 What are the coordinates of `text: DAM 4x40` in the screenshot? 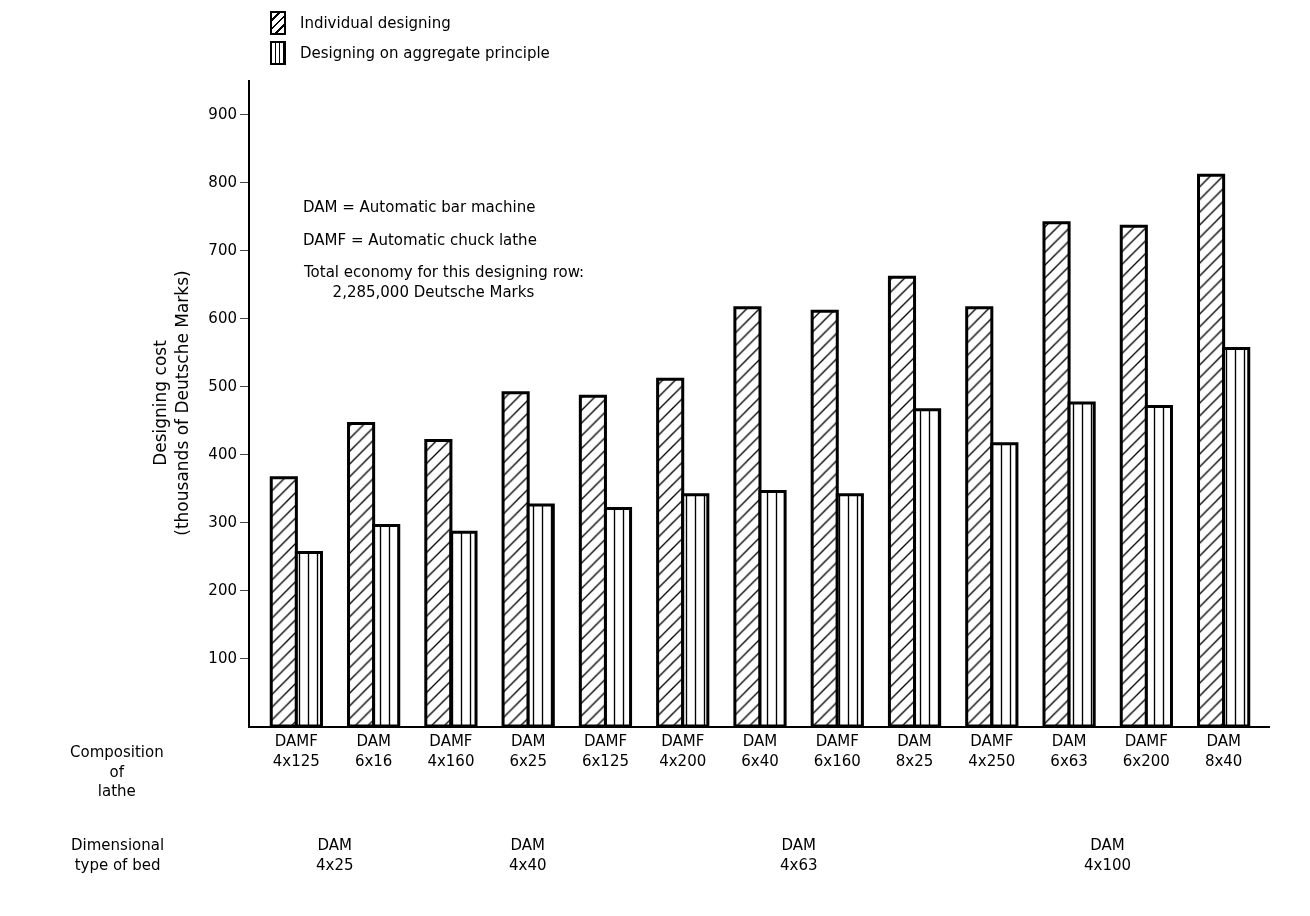 It's located at (528, 855).